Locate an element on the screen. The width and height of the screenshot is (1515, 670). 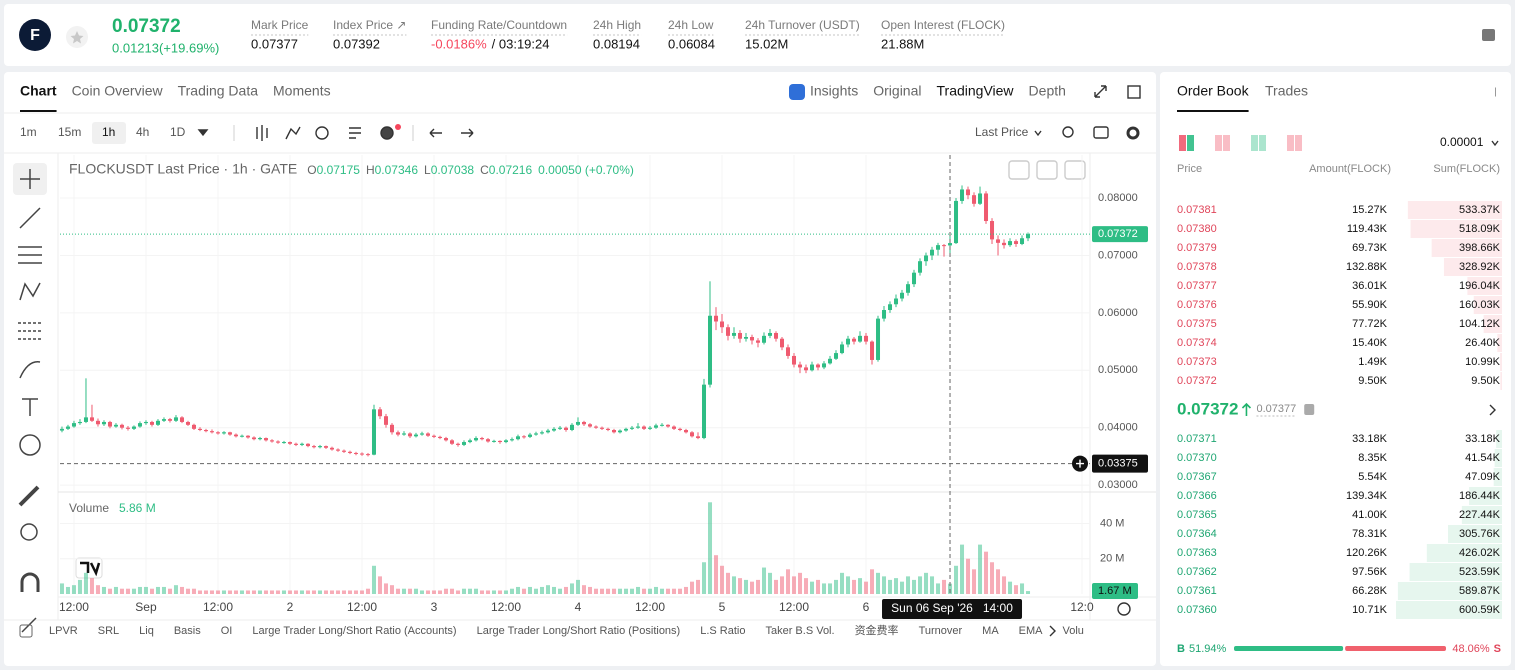
indicator: EMA is located at coordinates (1031, 631).